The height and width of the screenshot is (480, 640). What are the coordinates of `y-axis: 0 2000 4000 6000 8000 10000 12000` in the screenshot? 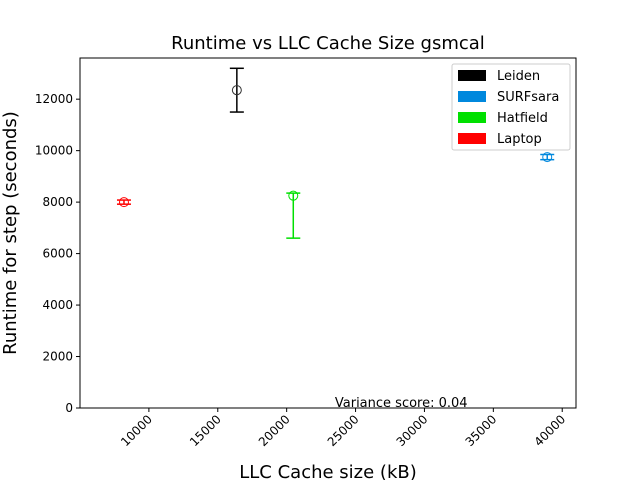 It's located at (57, 253).